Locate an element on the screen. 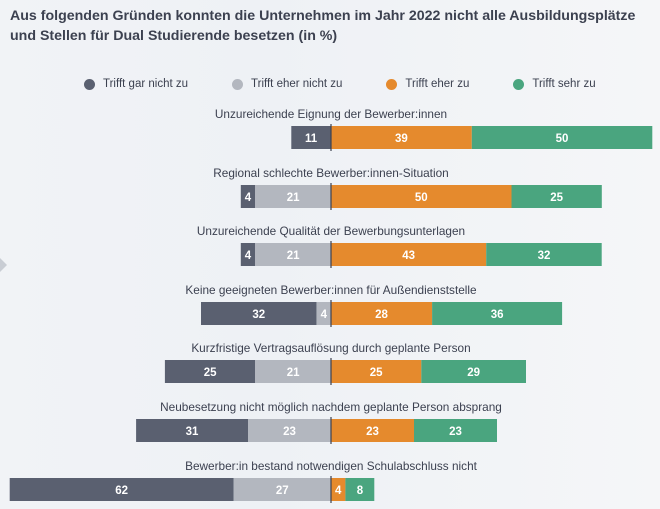  data-label: 27 is located at coordinates (282, 491).